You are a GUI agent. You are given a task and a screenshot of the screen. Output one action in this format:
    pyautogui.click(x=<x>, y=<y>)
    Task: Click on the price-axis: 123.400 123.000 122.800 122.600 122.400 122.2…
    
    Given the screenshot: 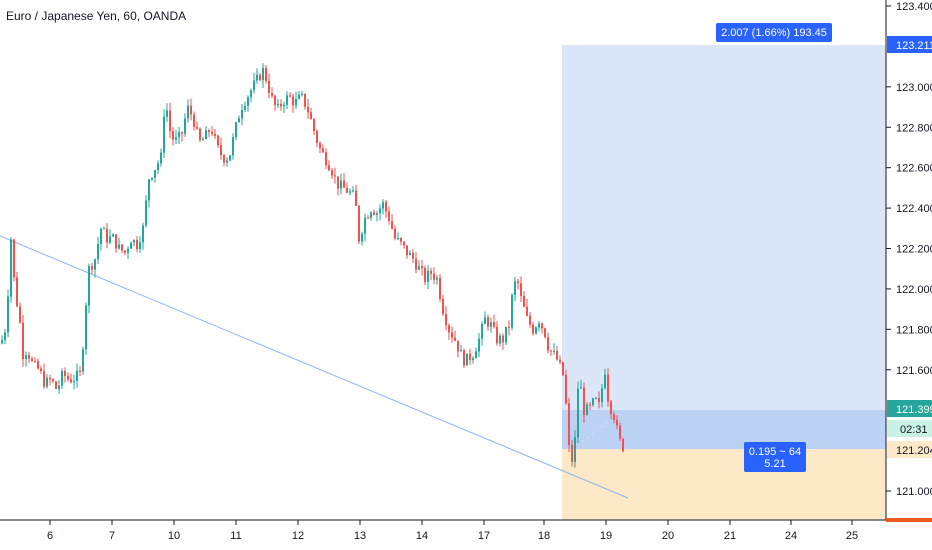 What is the action you would take?
    pyautogui.click(x=909, y=249)
    